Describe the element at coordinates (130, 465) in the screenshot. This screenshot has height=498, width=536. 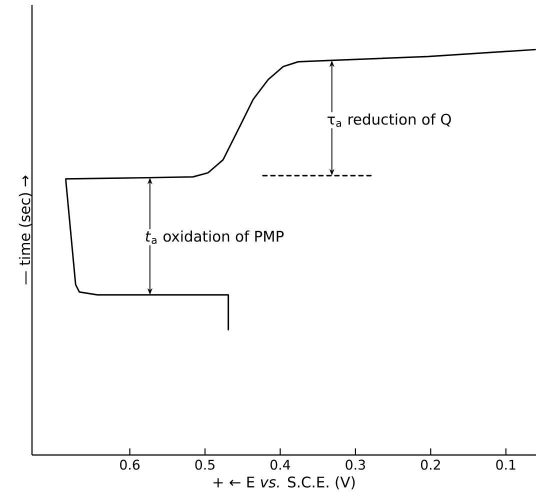
I see `x-tick-label: 0.6` at that location.